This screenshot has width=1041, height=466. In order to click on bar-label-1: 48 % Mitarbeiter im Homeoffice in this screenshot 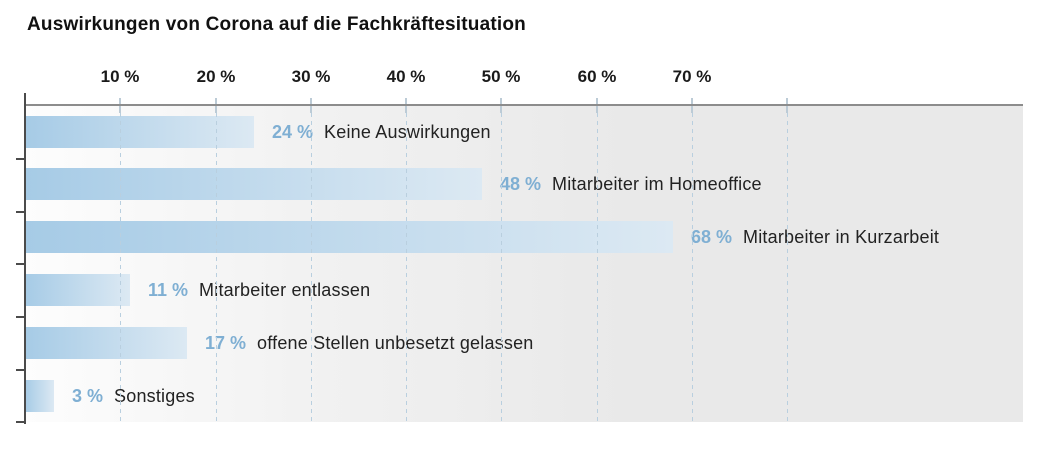, I will do `click(631, 184)`.